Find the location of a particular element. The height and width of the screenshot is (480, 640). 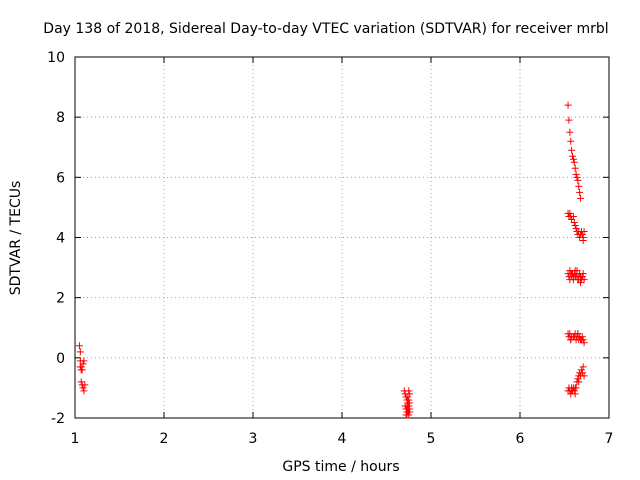

y-tick-label: 10 is located at coordinates (56, 58).